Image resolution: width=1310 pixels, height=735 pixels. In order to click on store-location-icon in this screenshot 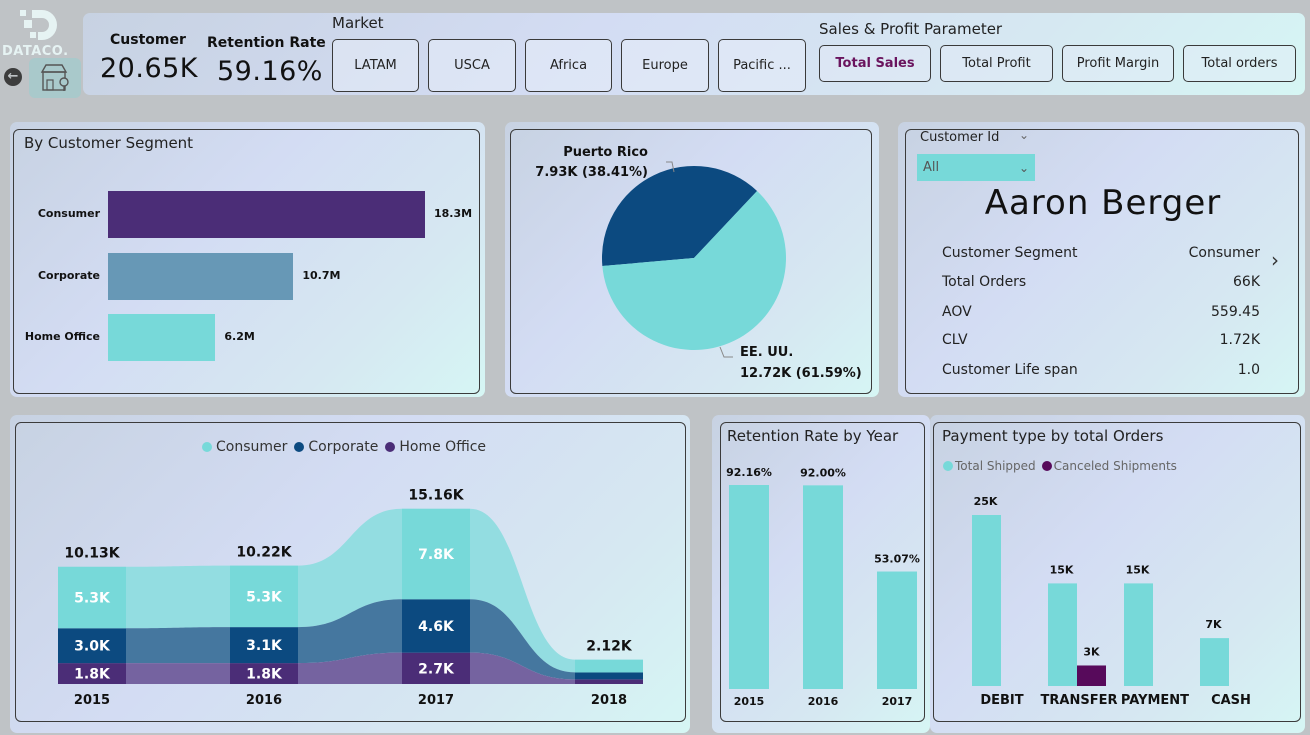, I will do `click(55, 78)`.